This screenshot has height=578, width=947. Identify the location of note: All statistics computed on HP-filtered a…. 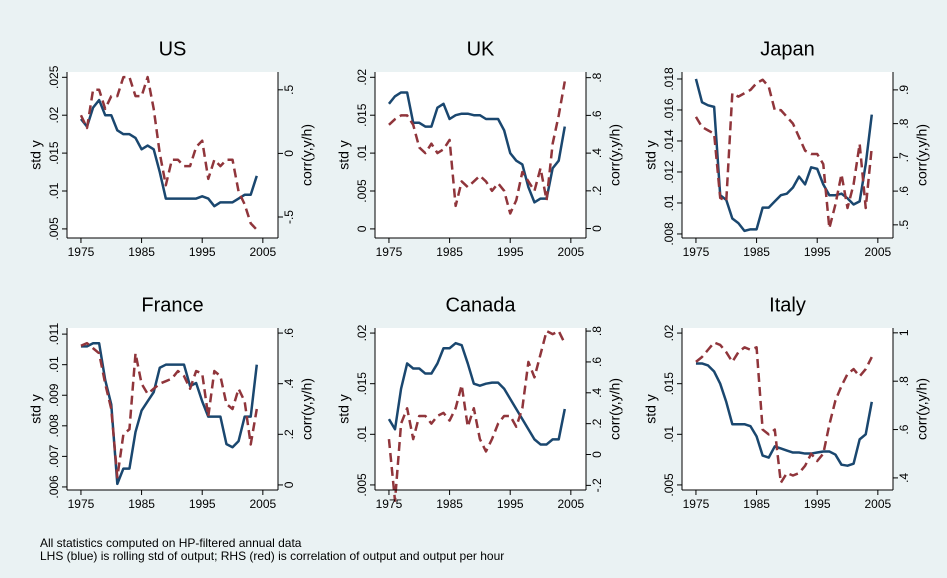
(171, 543).